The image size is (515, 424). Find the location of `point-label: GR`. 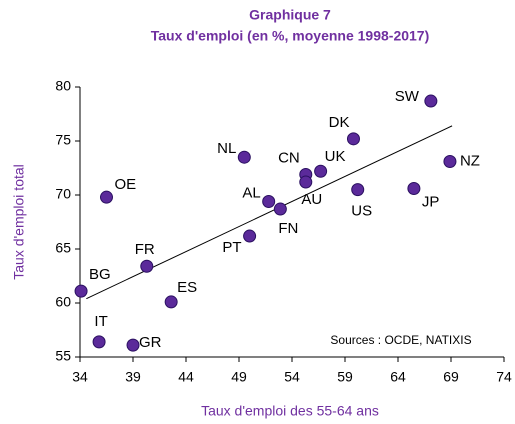

point-label: GR is located at coordinates (150, 342).